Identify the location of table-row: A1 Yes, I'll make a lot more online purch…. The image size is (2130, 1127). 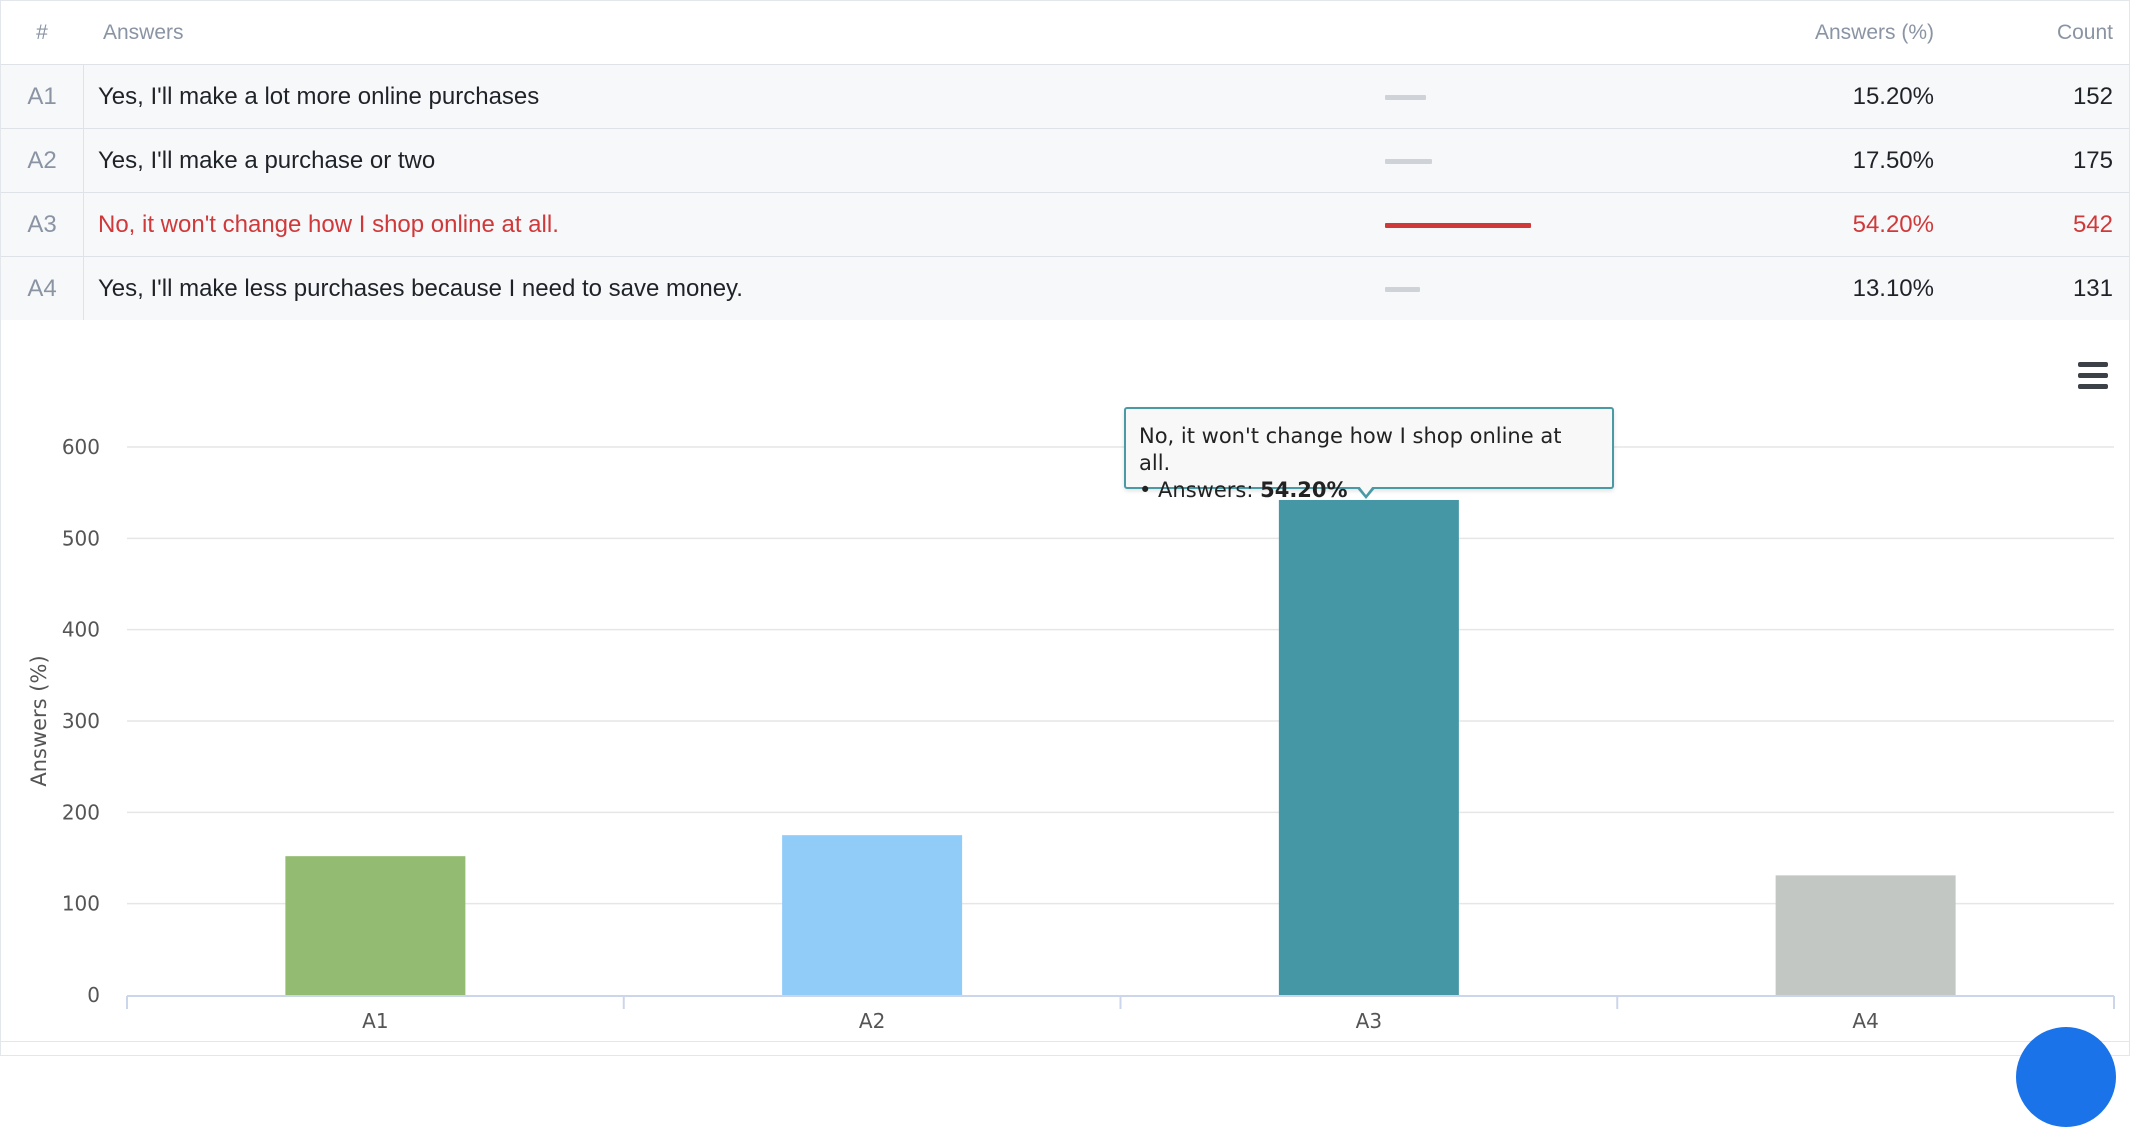
(1065, 97).